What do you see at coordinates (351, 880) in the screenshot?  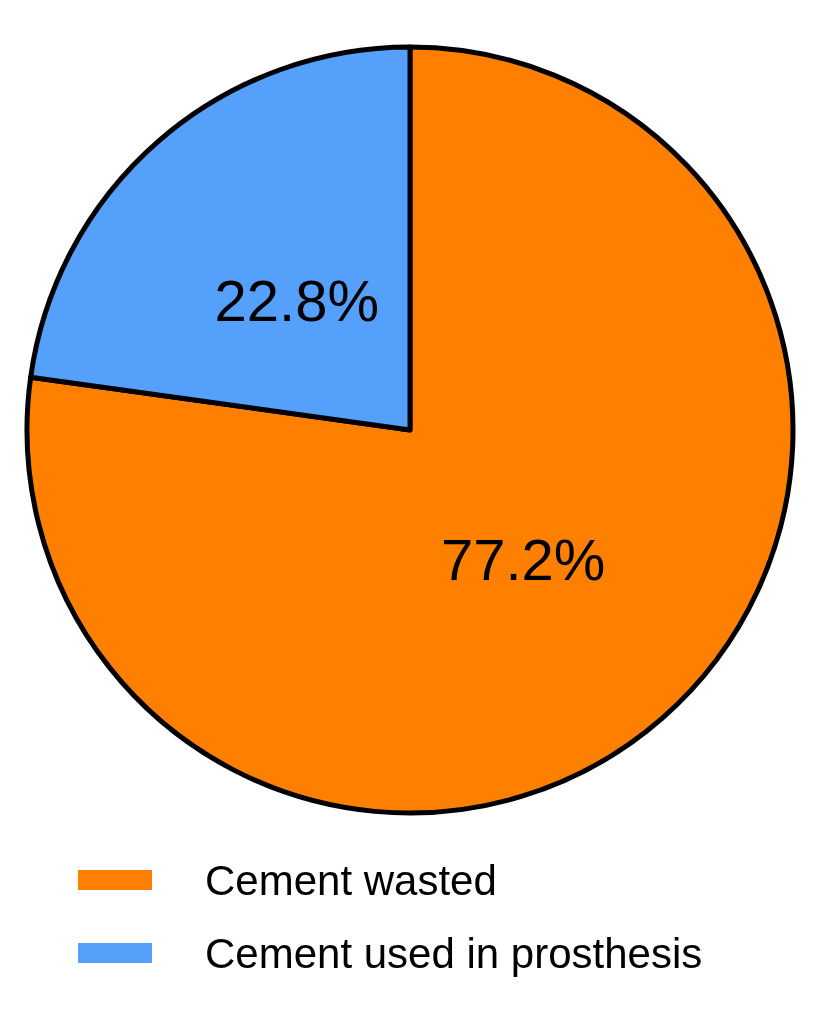 I see `legend-label: Cement wasted` at bounding box center [351, 880].